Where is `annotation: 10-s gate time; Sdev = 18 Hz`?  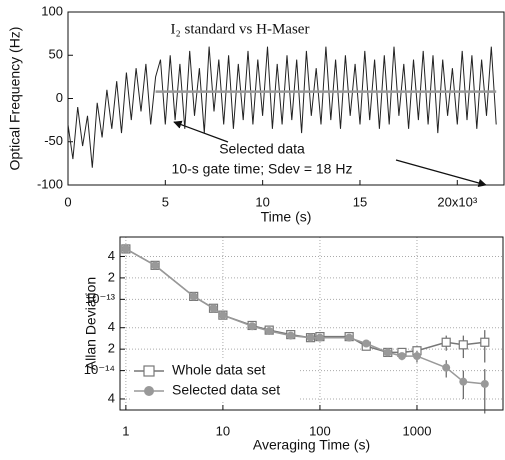 annotation: 10-s gate time; Sdev = 18 Hz is located at coordinates (262, 169).